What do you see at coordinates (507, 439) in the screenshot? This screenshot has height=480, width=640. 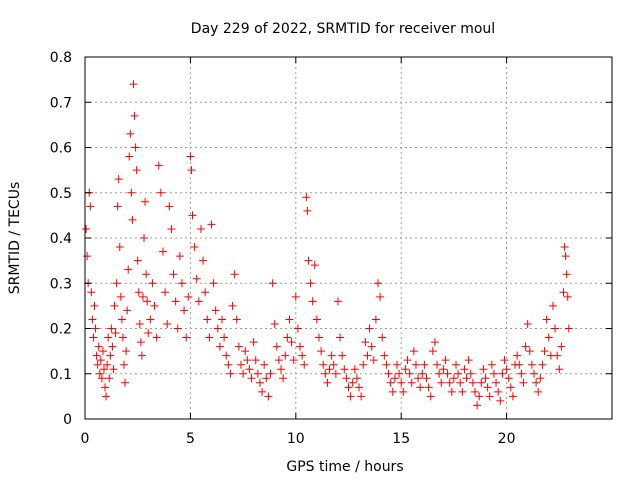 I see `x-tick-label: 20` at bounding box center [507, 439].